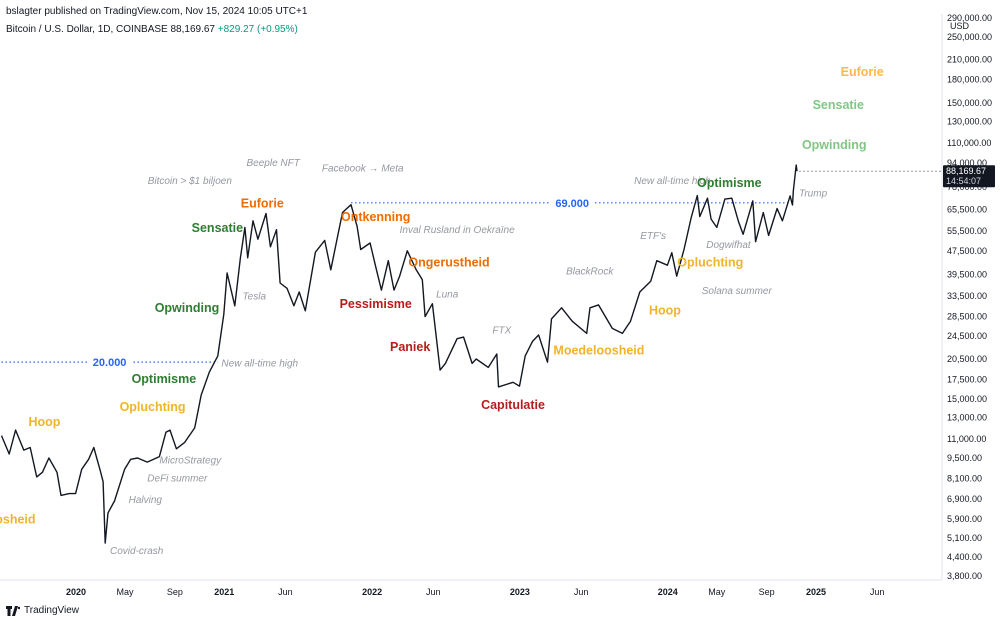 The image size is (1000, 622). Describe the element at coordinates (458, 230) in the screenshot. I see `event-label: Inval Rusland in Oekraïne` at that location.